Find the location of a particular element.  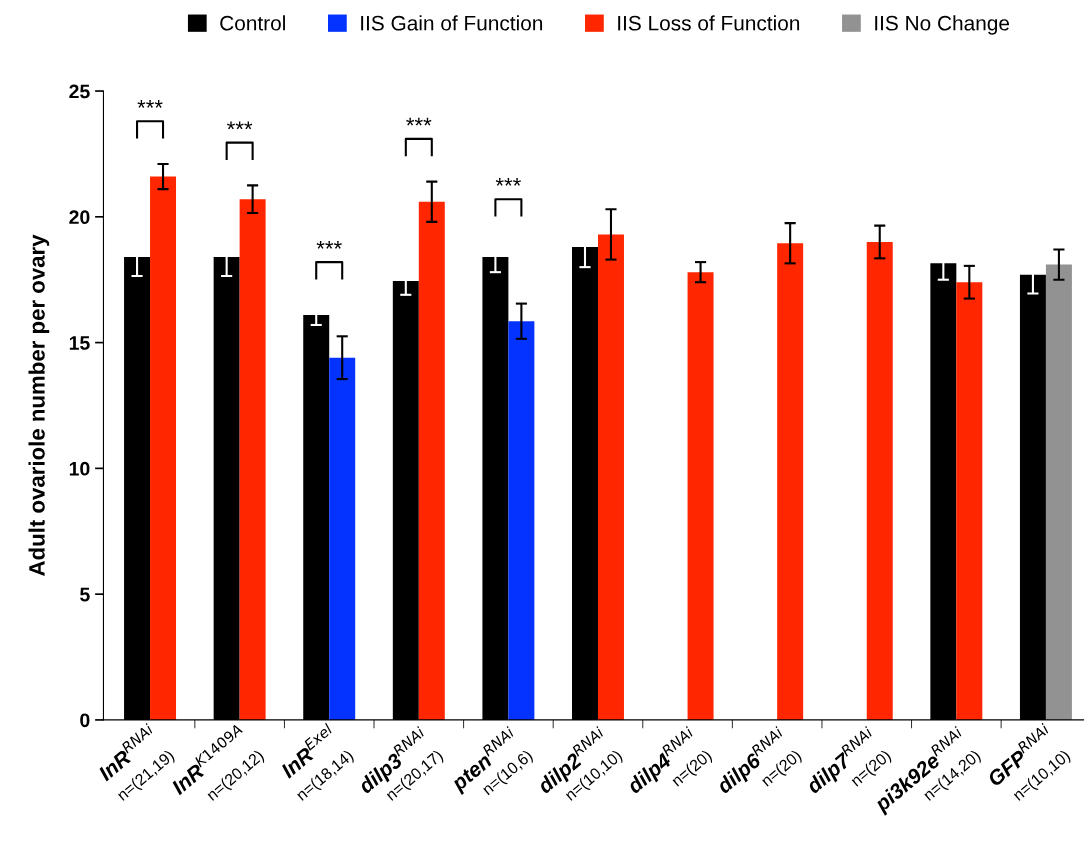

legend-label: Control is located at coordinates (252, 23).